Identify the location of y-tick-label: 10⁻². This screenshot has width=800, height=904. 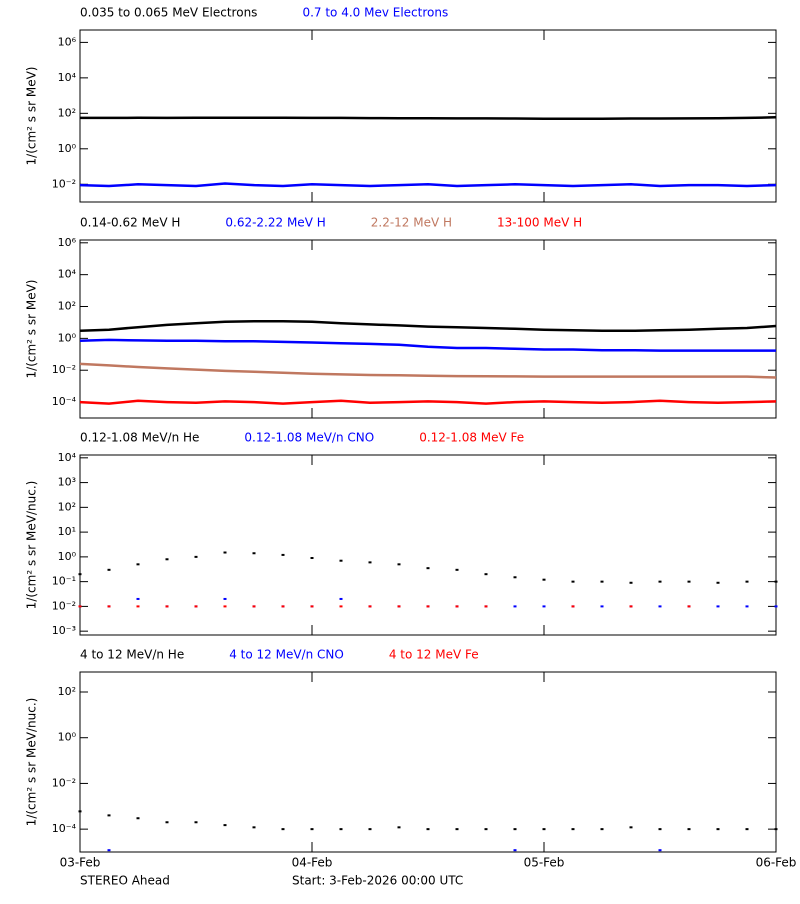
(64, 183).